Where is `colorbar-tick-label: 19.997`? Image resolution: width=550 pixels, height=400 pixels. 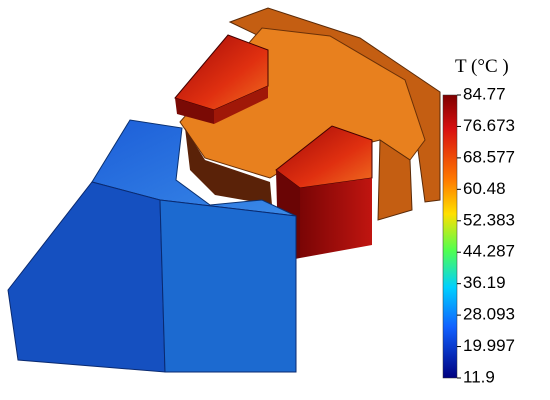 colorbar-tick-label: 19.997 is located at coordinates (489, 345).